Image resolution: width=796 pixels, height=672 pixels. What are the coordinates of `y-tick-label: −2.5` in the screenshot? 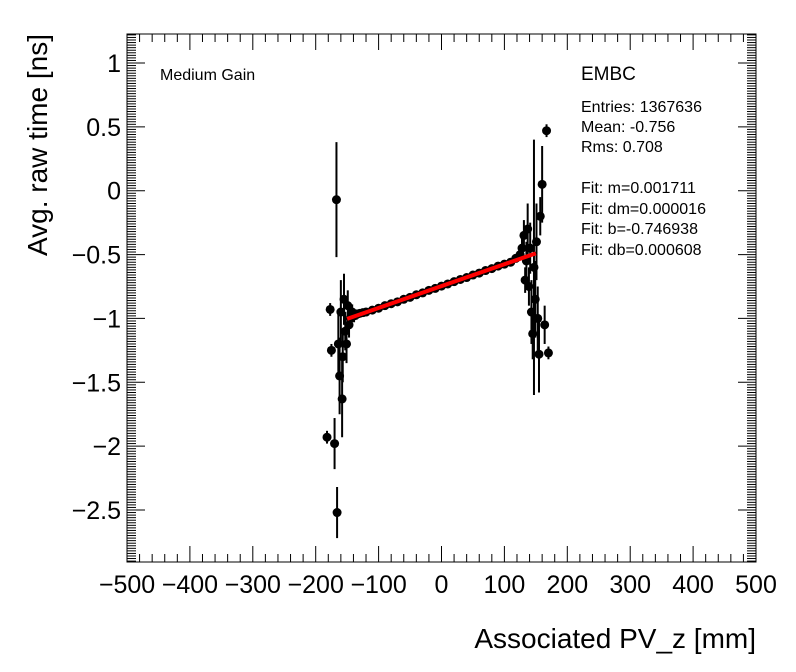 It's located at (96, 511).